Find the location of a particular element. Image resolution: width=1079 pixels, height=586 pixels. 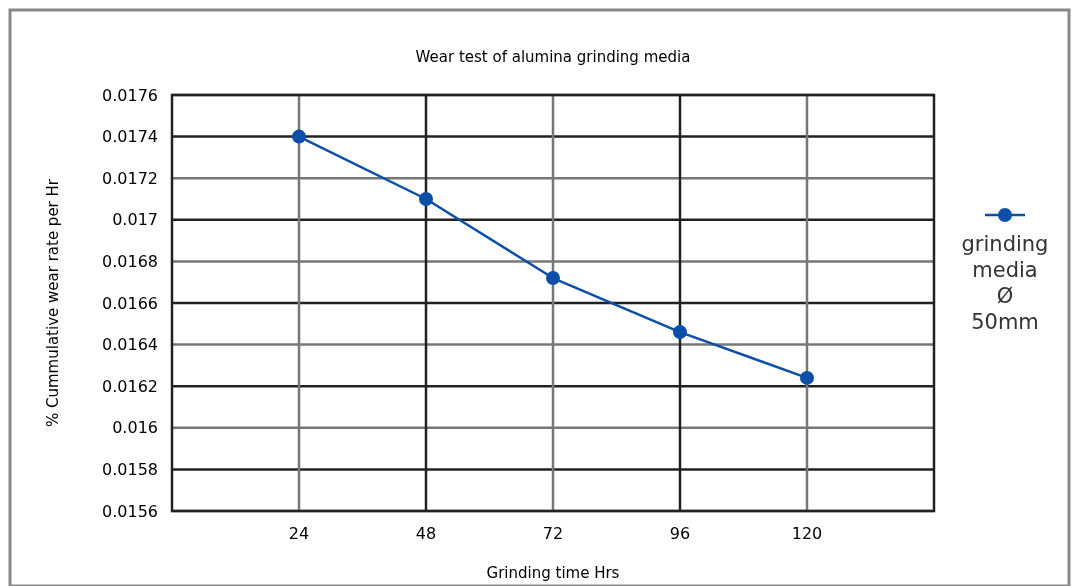

x-tick-label: 72 is located at coordinates (553, 533).